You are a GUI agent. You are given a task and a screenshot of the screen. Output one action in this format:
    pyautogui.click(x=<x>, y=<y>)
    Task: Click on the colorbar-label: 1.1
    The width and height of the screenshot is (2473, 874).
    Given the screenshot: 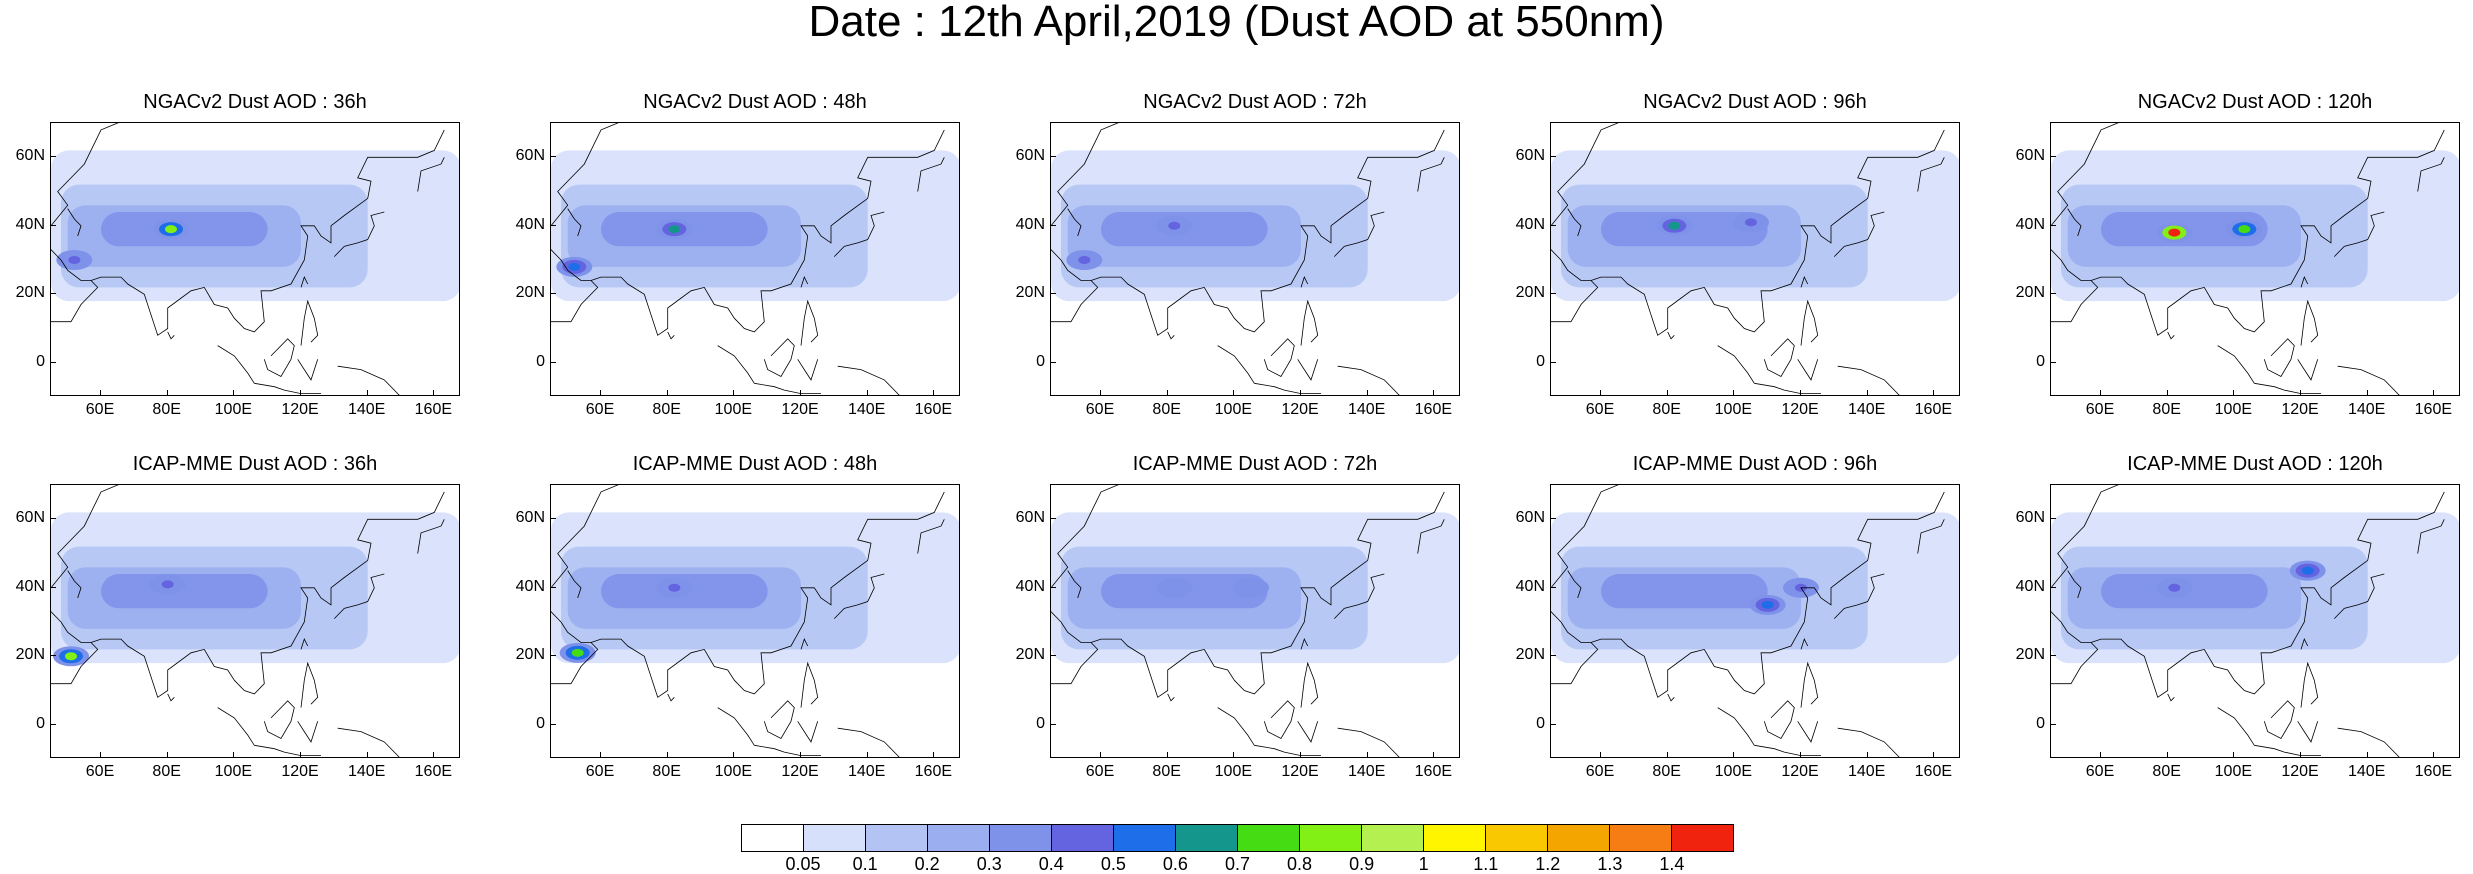 What is the action you would take?
    pyautogui.click(x=1486, y=864)
    